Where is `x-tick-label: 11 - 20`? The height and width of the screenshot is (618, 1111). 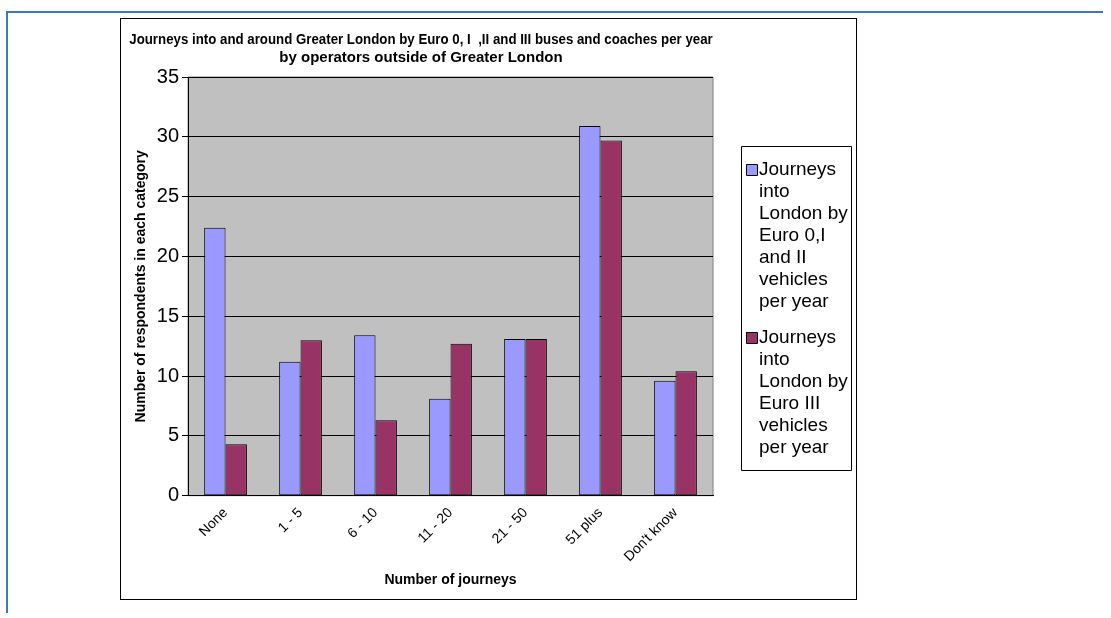 x-tick-label: 11 - 20 is located at coordinates (434, 524).